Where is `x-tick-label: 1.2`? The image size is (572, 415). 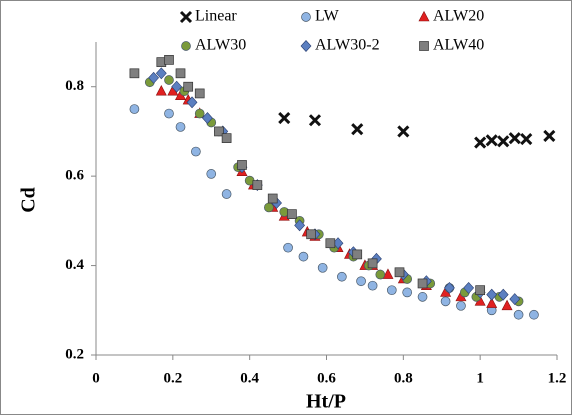 x-tick-label: 1.2 is located at coordinates (557, 378).